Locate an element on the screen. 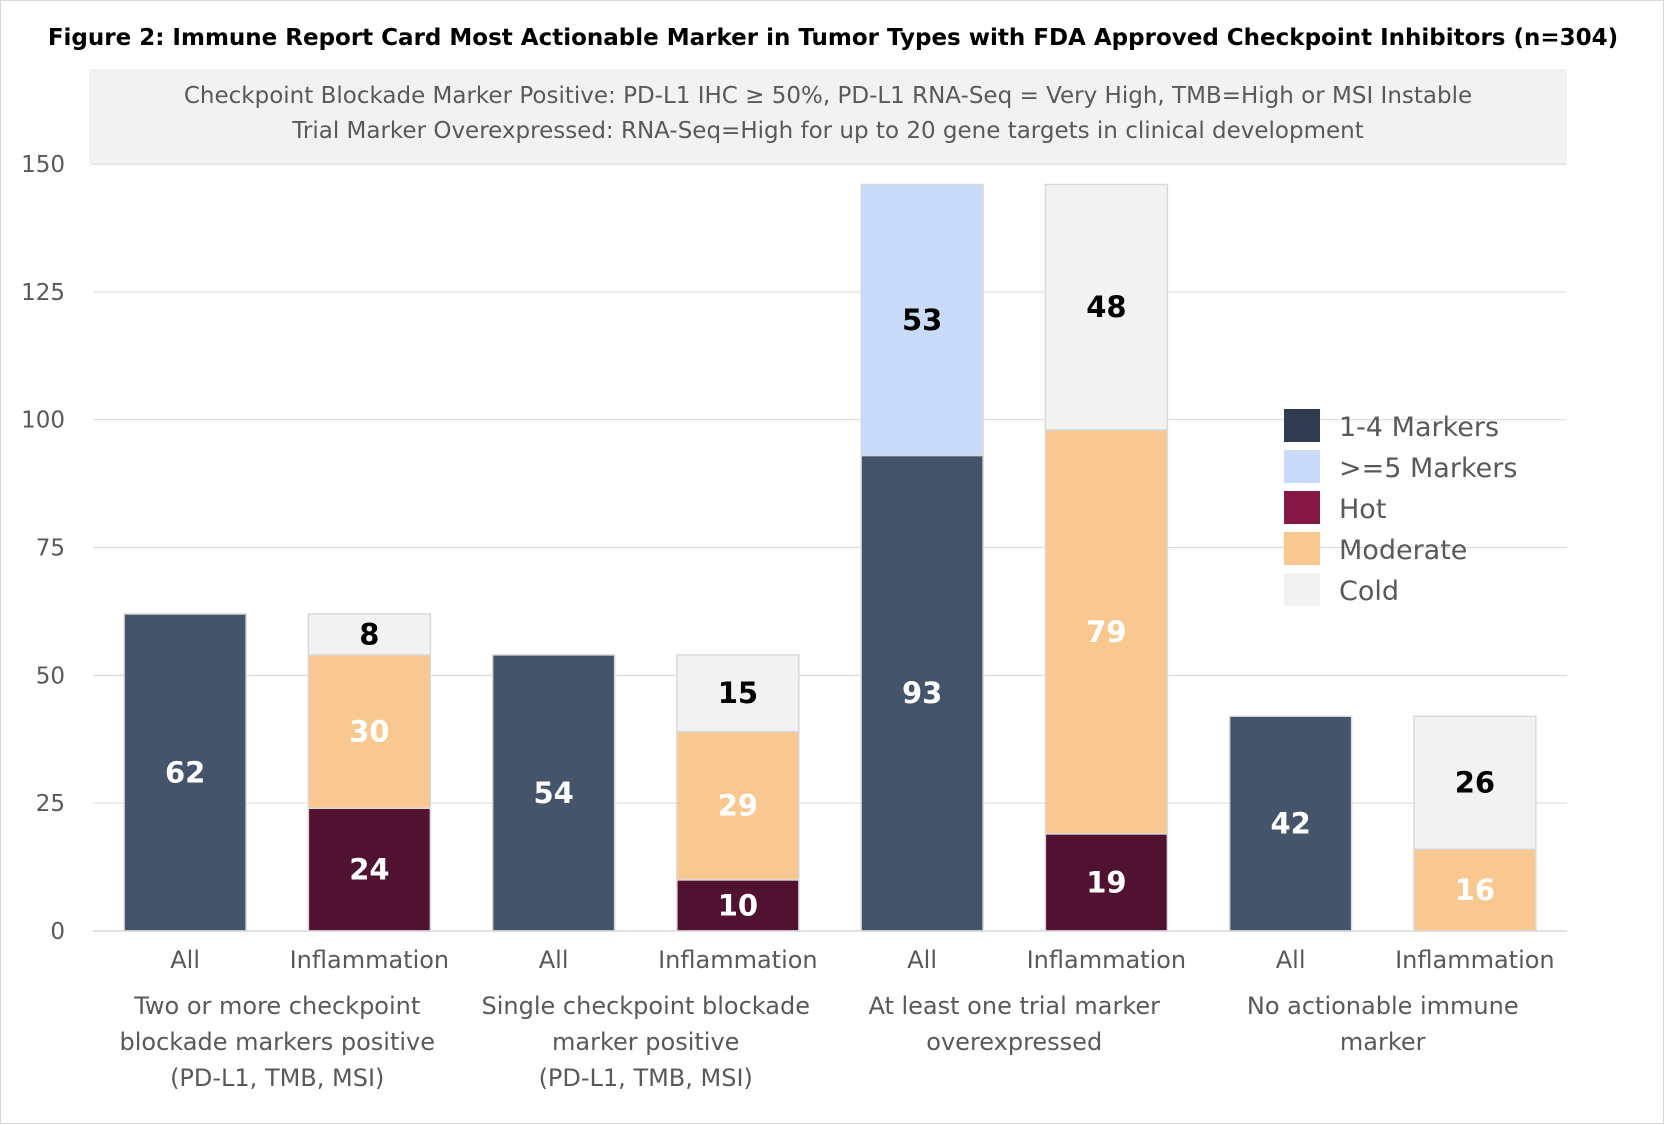 Image resolution: width=1664 pixels, height=1125 pixels. data-label: 8 is located at coordinates (369, 634).